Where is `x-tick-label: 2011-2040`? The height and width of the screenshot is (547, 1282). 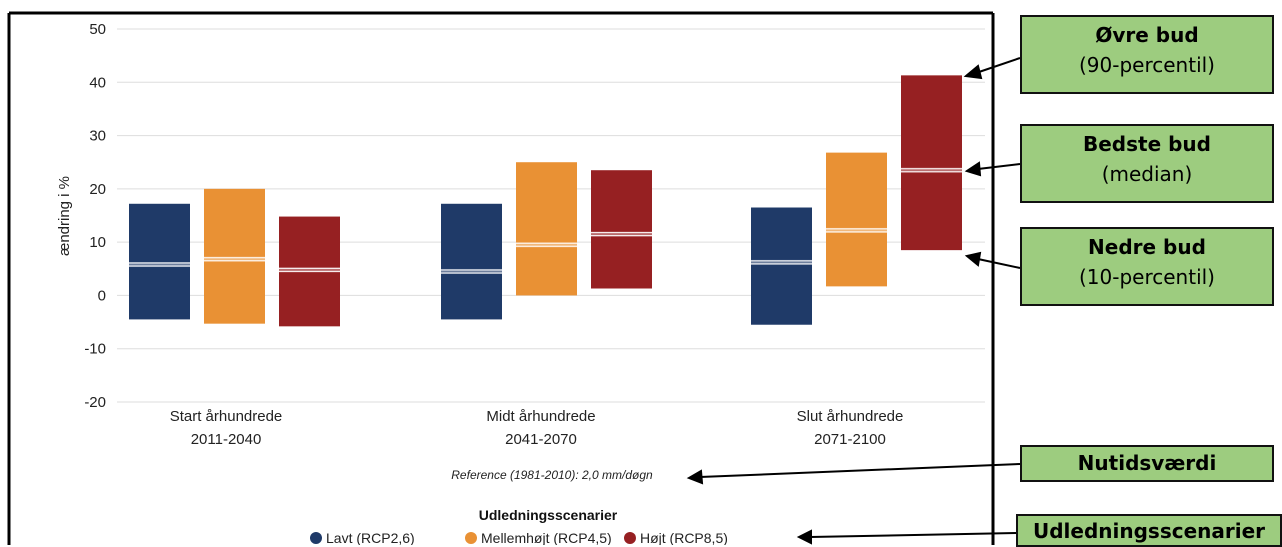 x-tick-label: 2011-2040 is located at coordinates (226, 439).